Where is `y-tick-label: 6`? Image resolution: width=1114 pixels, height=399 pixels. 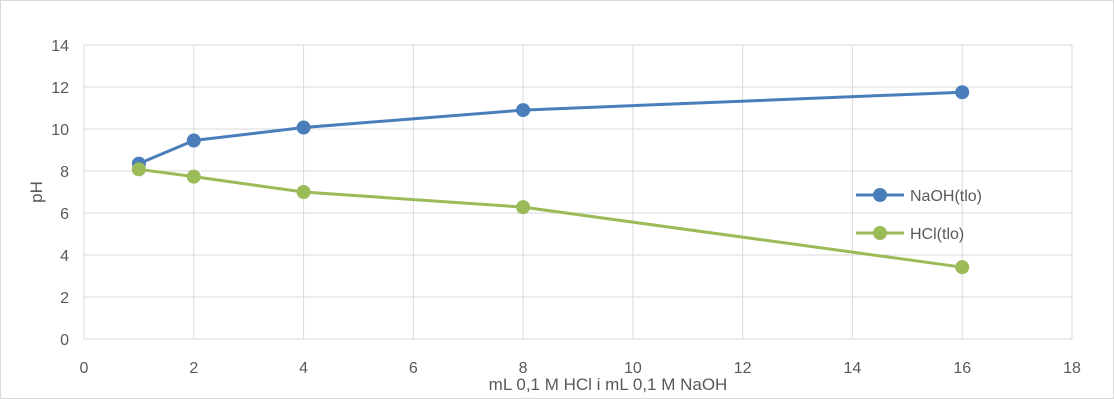 y-tick-label: 6 is located at coordinates (64, 214).